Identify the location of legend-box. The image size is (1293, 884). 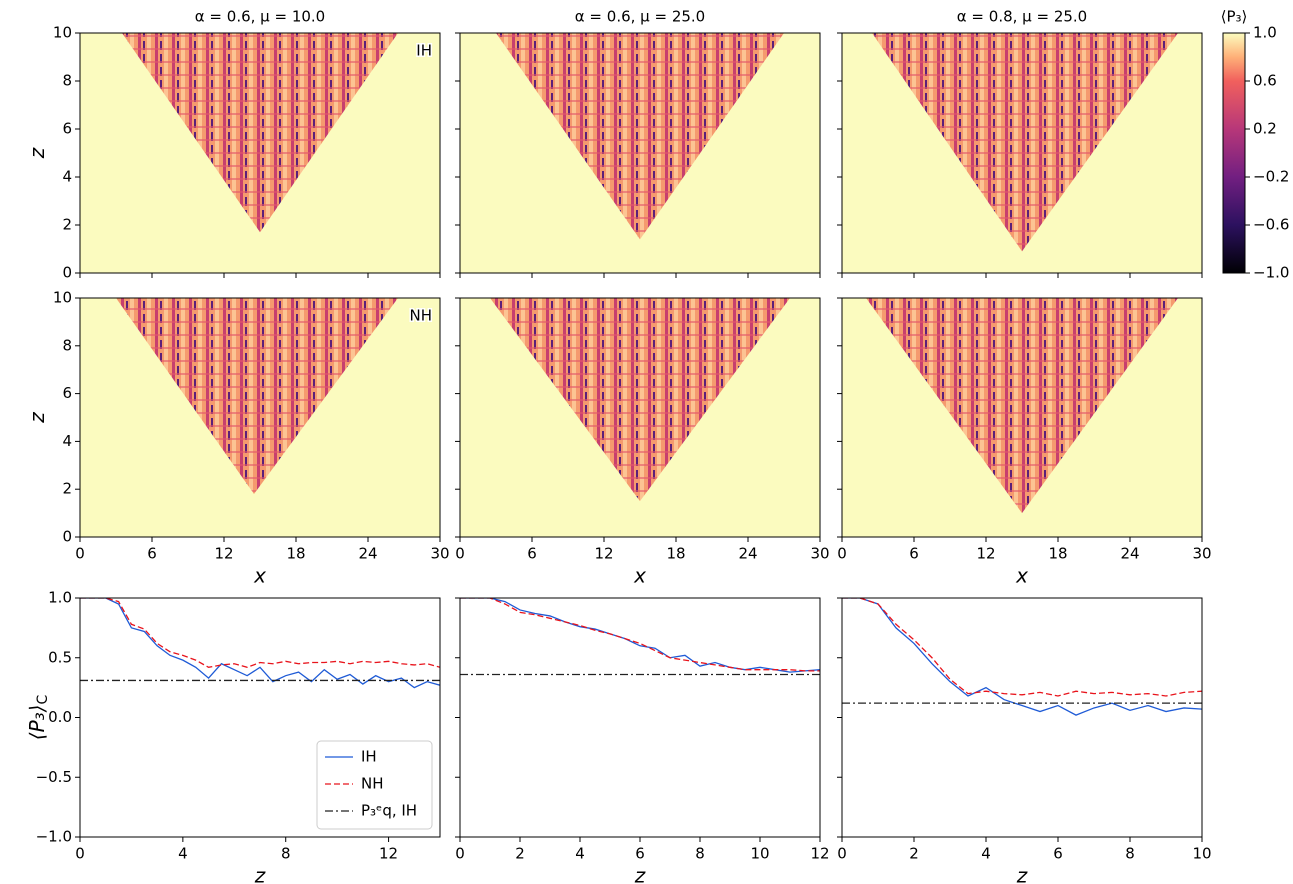
(374, 785).